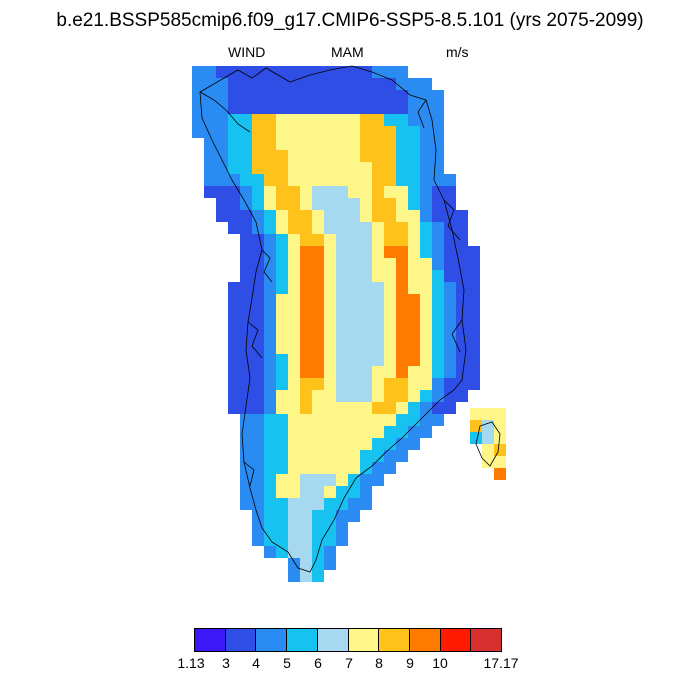 This screenshot has width=700, height=700. I want to click on colorbar-box, so click(333, 640).